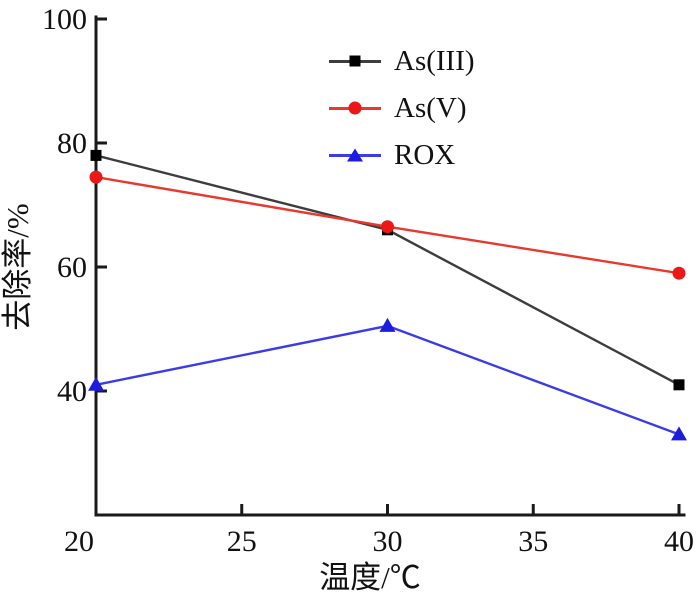 Image resolution: width=700 pixels, height=601 pixels. What do you see at coordinates (355, 155) in the screenshot?
I see `line-triangle-marker-icon` at bounding box center [355, 155].